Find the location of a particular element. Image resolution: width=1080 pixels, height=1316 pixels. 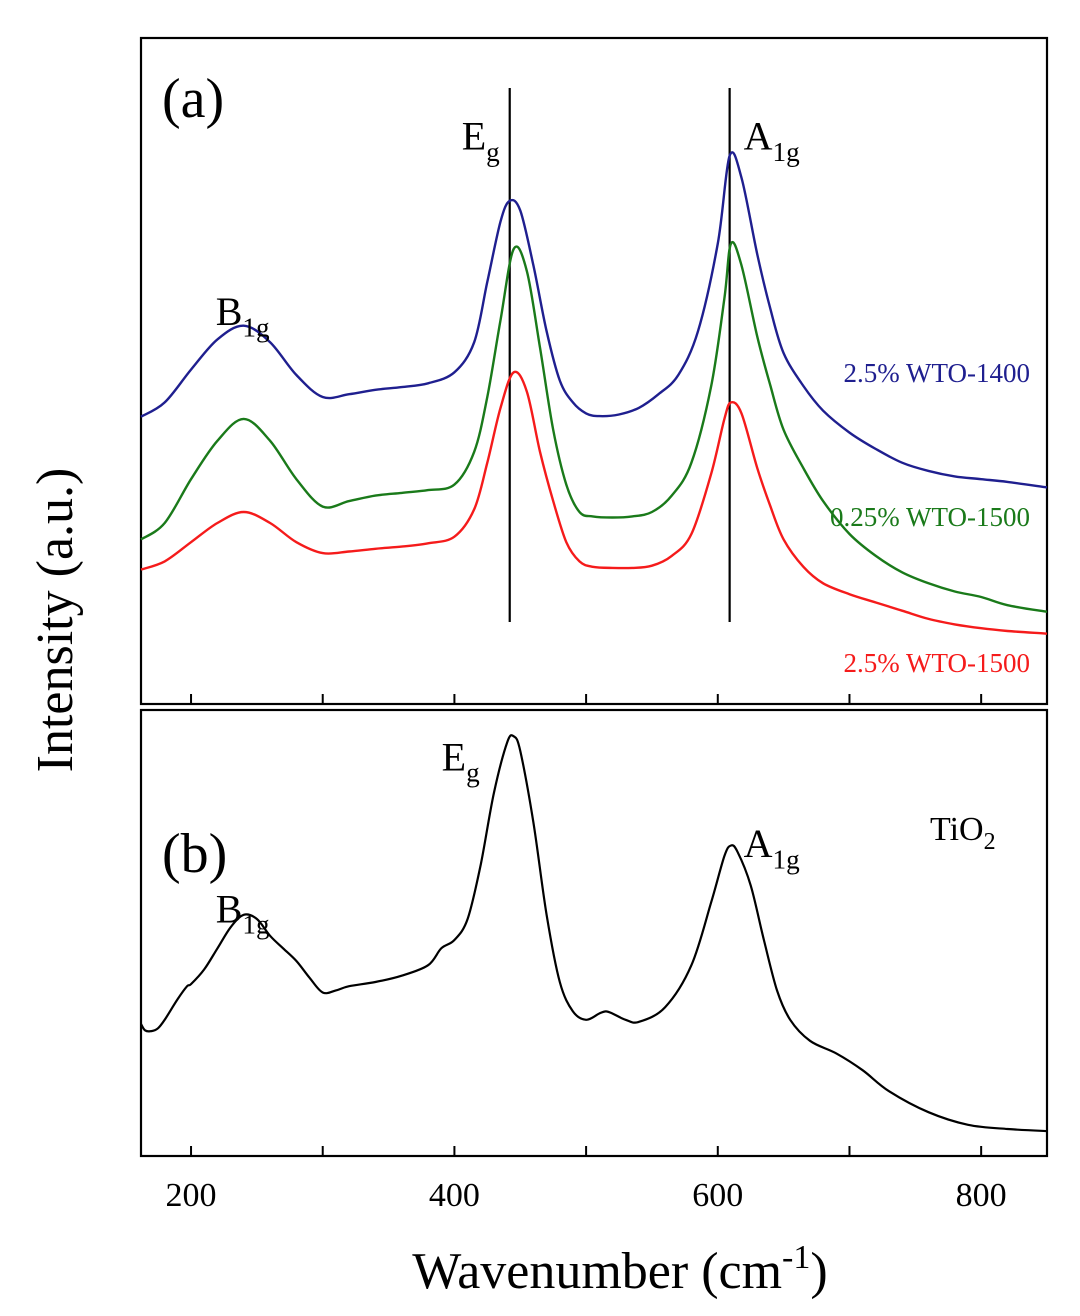

peak-label-a-b1g-sub: 1g is located at coordinates (256, 327).